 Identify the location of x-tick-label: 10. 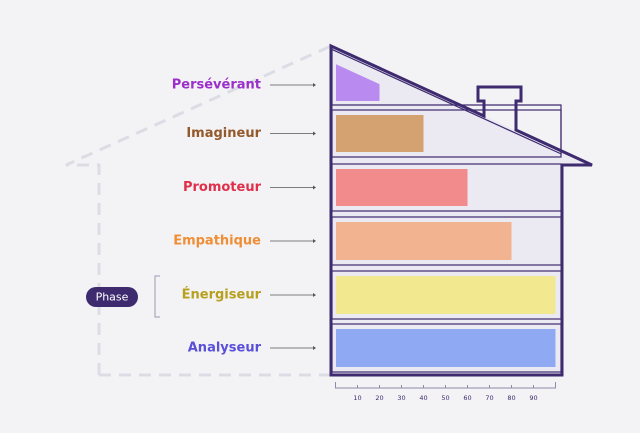
(357, 398).